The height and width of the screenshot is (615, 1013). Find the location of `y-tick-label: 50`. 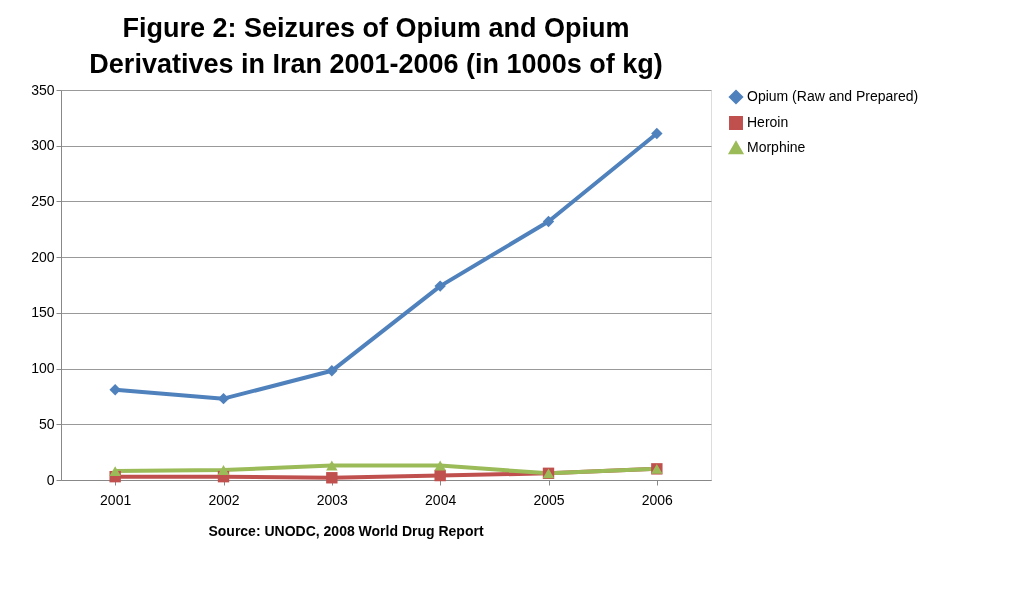

y-tick-label: 50 is located at coordinates (46, 423).